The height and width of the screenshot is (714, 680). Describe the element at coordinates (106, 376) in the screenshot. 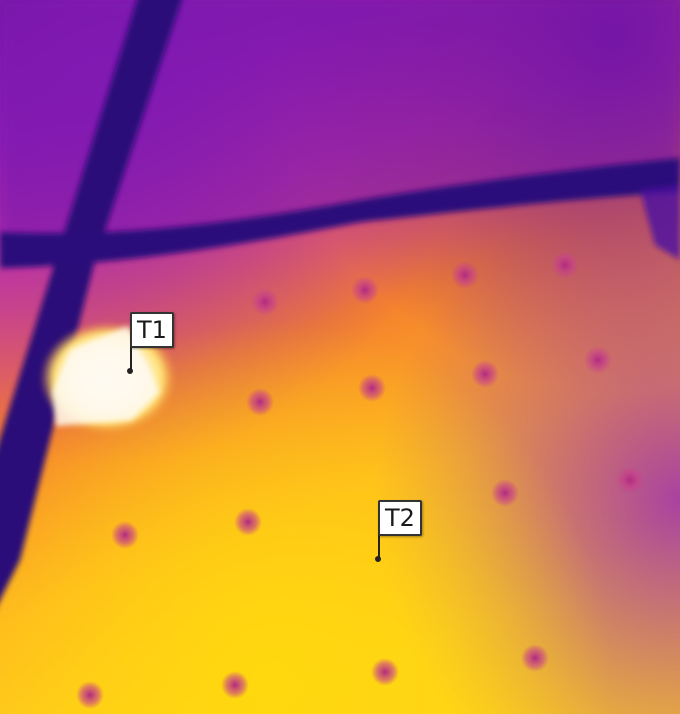

I see `hot-spot-core` at that location.